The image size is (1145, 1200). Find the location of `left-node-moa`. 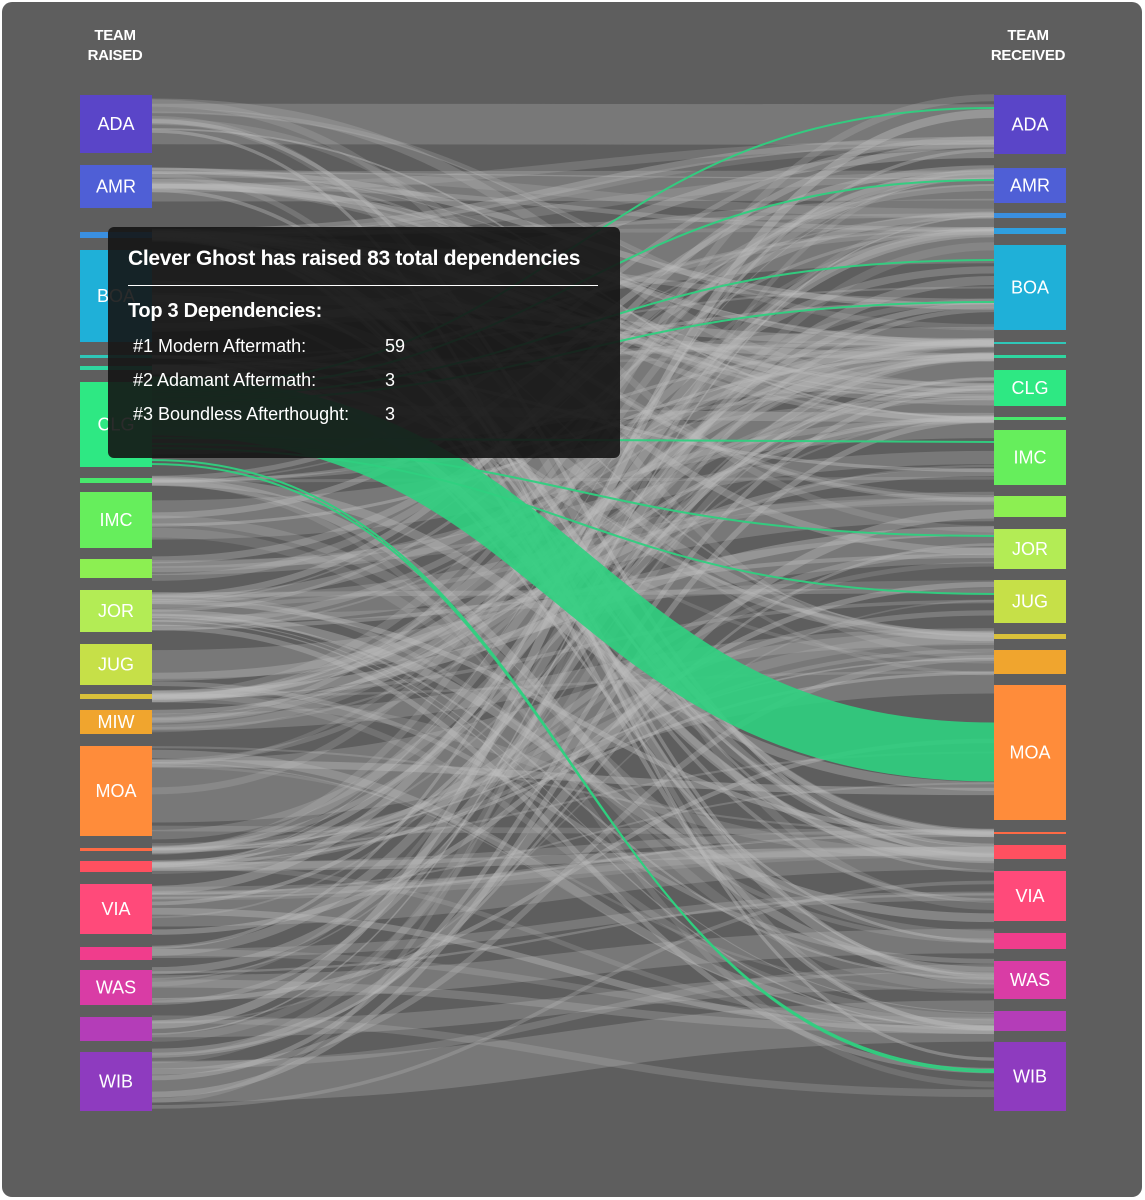

left-node-moa is located at coordinates (116, 791).